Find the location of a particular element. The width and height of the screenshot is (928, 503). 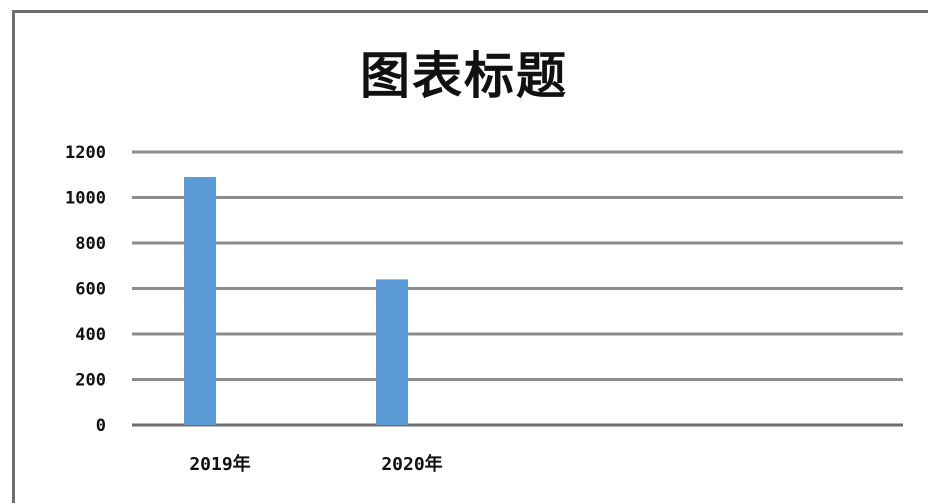

y-tick-label: 1200 is located at coordinates (85, 153).